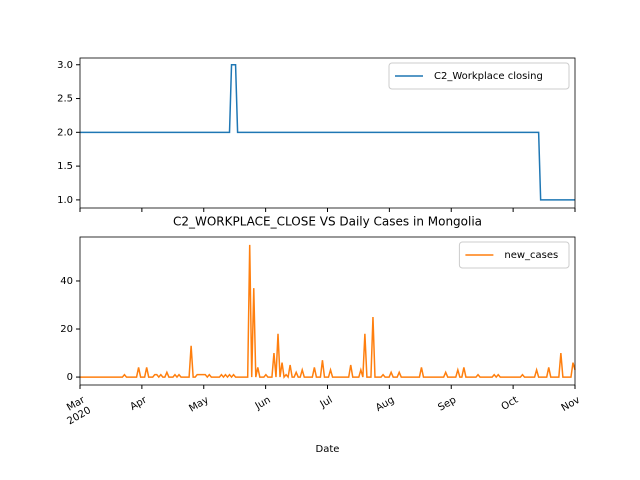  What do you see at coordinates (65, 166) in the screenshot?
I see `y-tick-label: 1.5` at bounding box center [65, 166].